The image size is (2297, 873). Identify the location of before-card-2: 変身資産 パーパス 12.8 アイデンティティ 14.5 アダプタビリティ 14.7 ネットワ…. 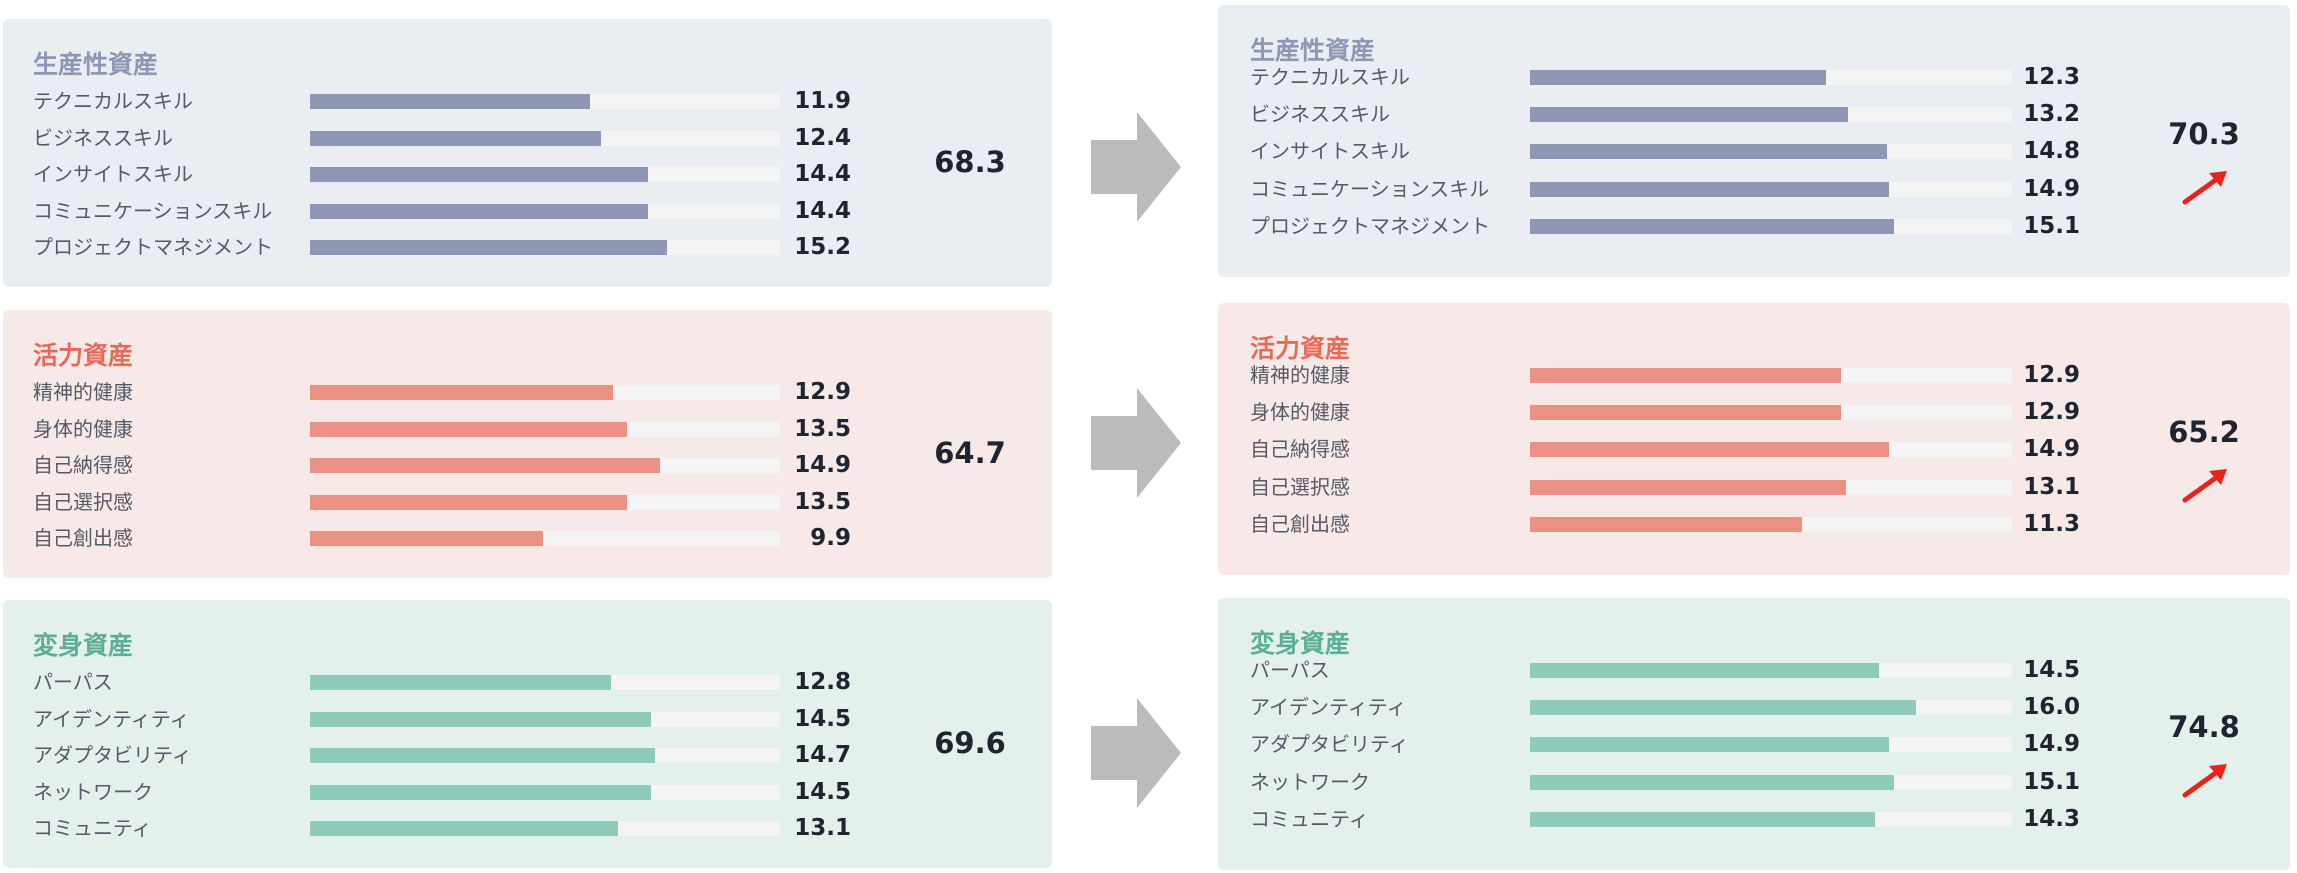
(527, 734).